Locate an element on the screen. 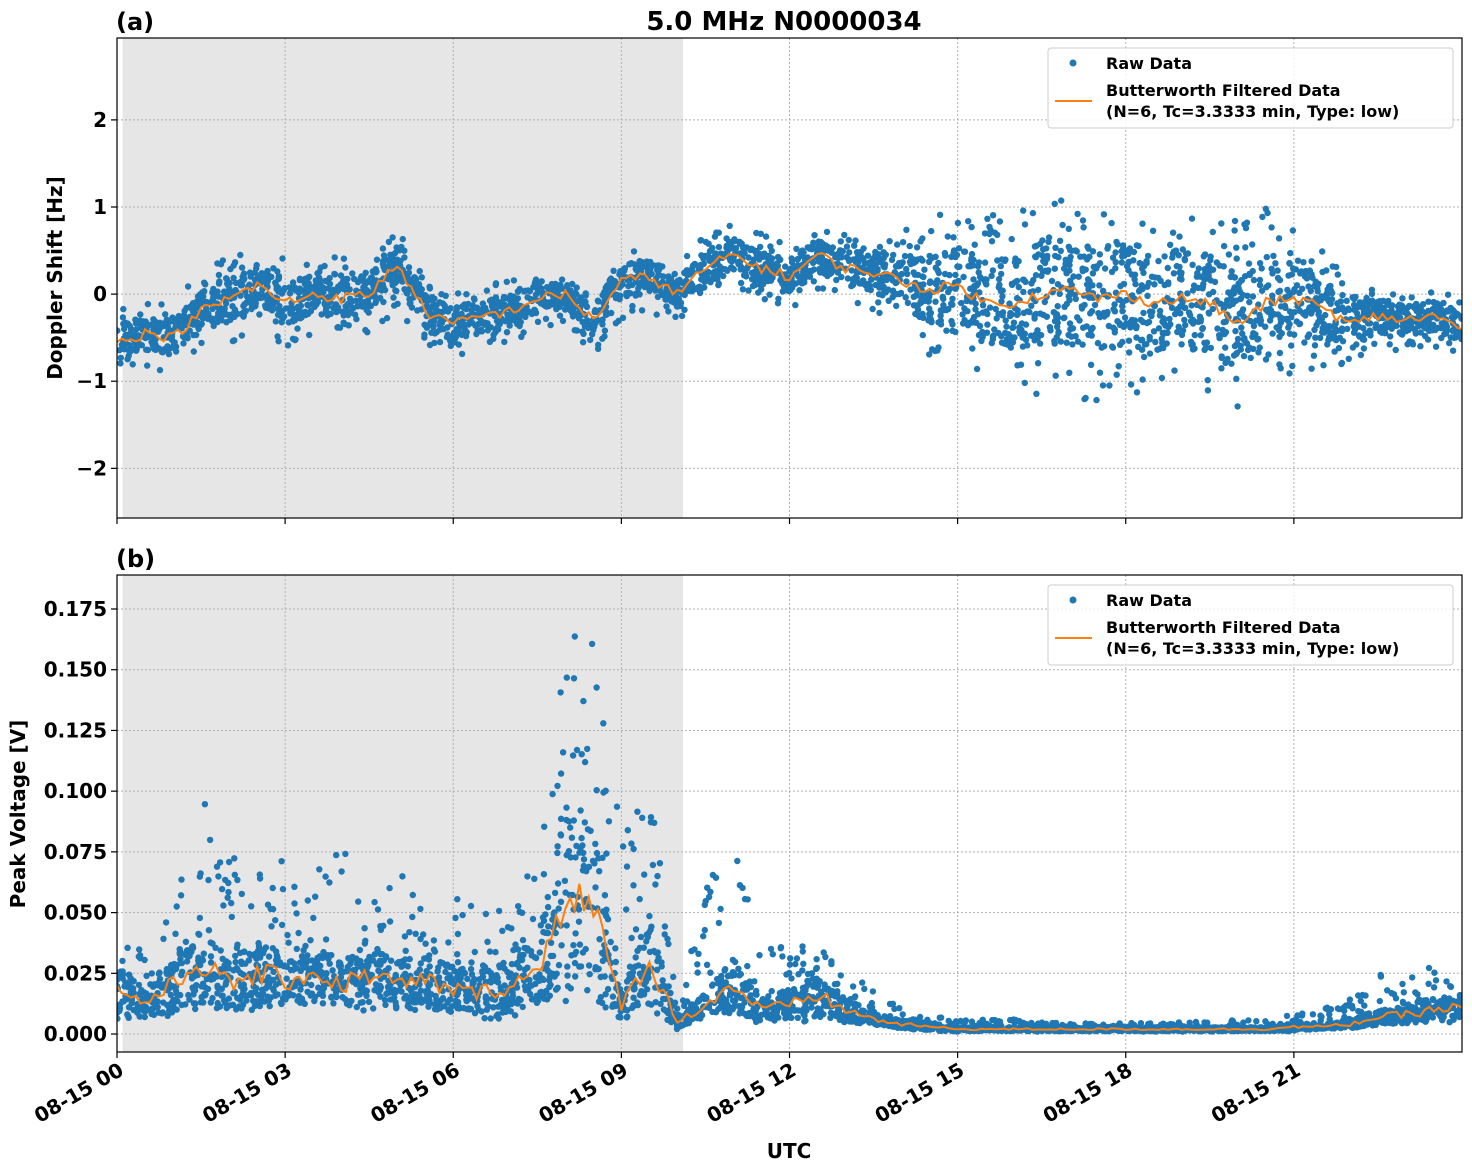 This screenshot has width=1472, height=1176. y-tick-label: 0 is located at coordinates (100, 294).